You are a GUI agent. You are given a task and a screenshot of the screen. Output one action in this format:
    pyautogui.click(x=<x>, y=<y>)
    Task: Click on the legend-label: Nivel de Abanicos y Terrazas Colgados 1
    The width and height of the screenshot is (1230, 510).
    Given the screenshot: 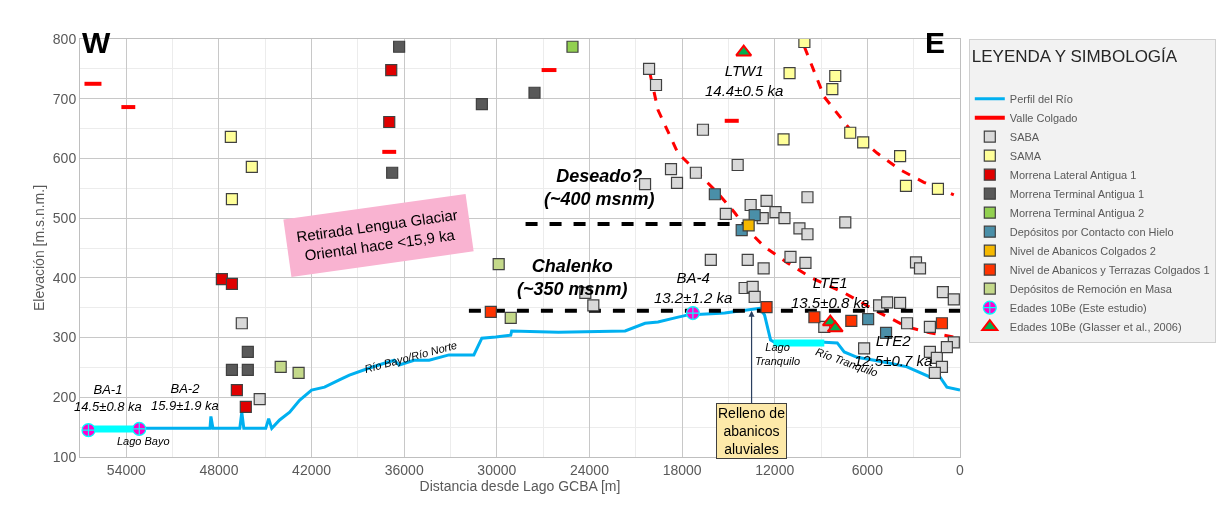 What is the action you would take?
    pyautogui.click(x=1109, y=269)
    